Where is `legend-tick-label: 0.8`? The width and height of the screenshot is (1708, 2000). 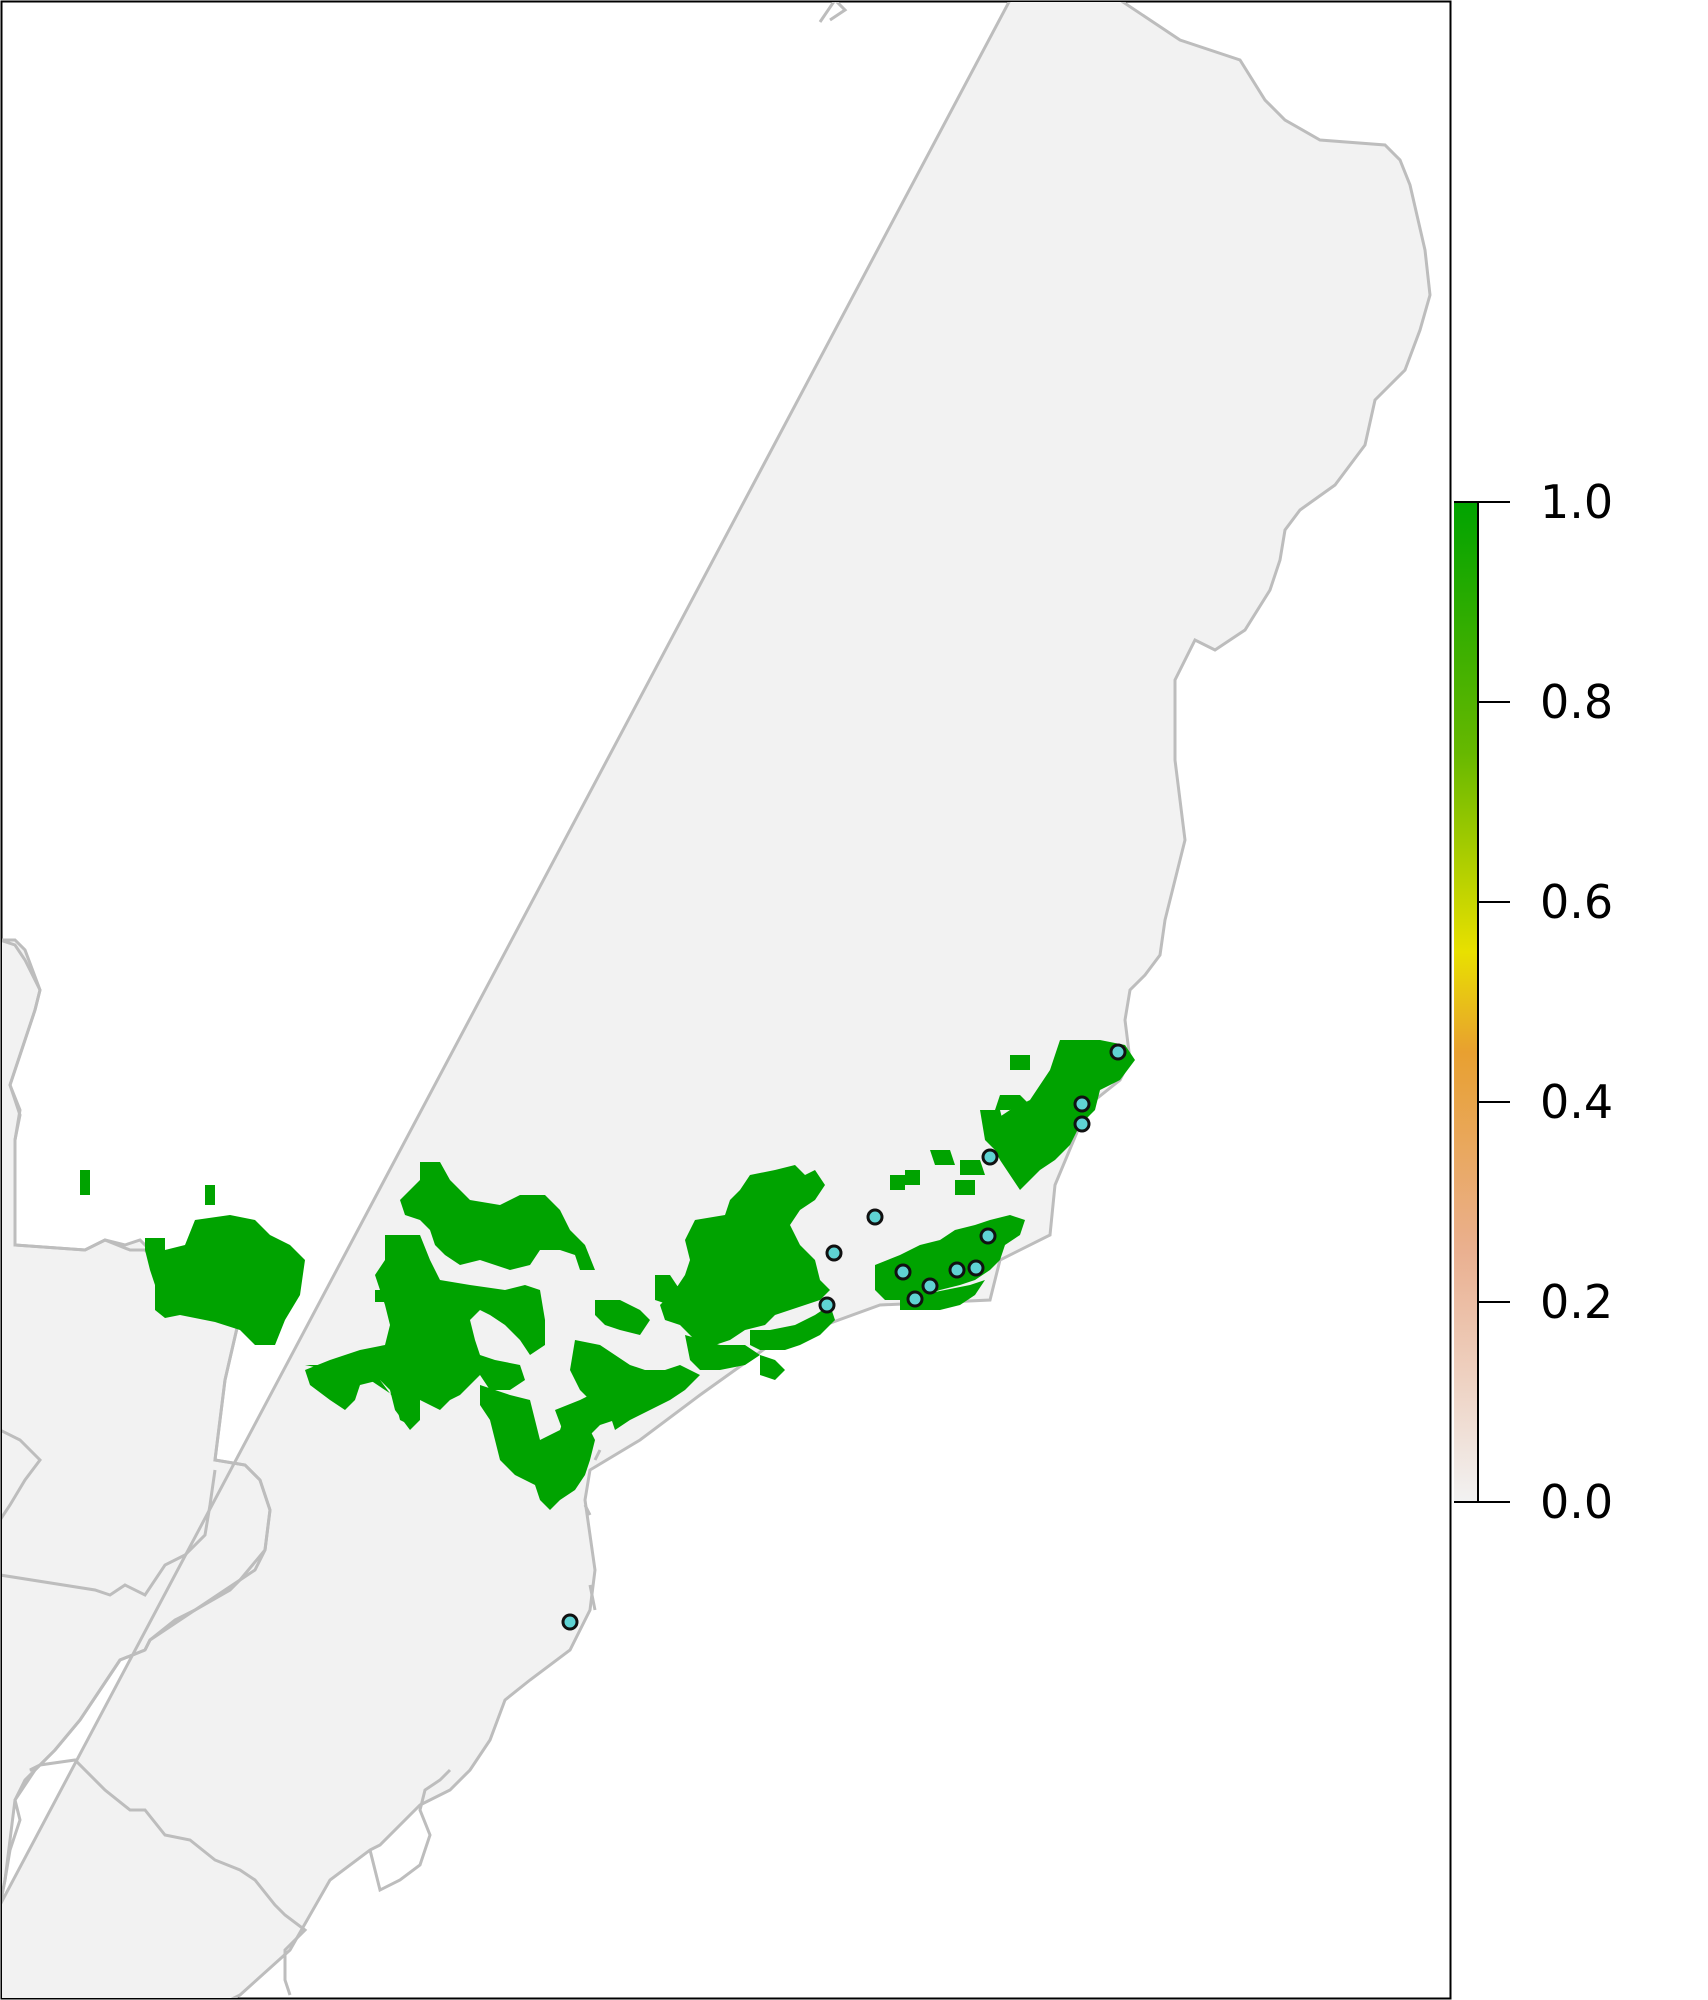
legend-tick-label: 0.8 is located at coordinates (1576, 702).